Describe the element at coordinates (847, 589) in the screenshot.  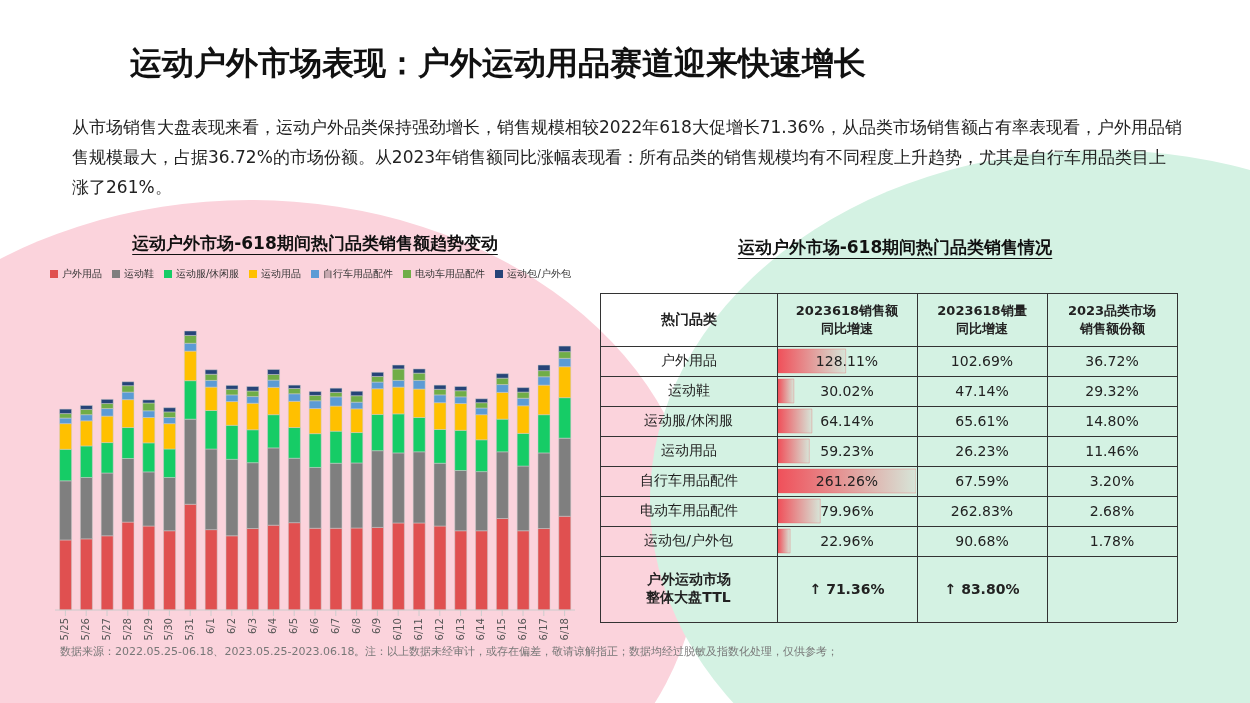
I see `text: ↑ 71.36%` at that location.